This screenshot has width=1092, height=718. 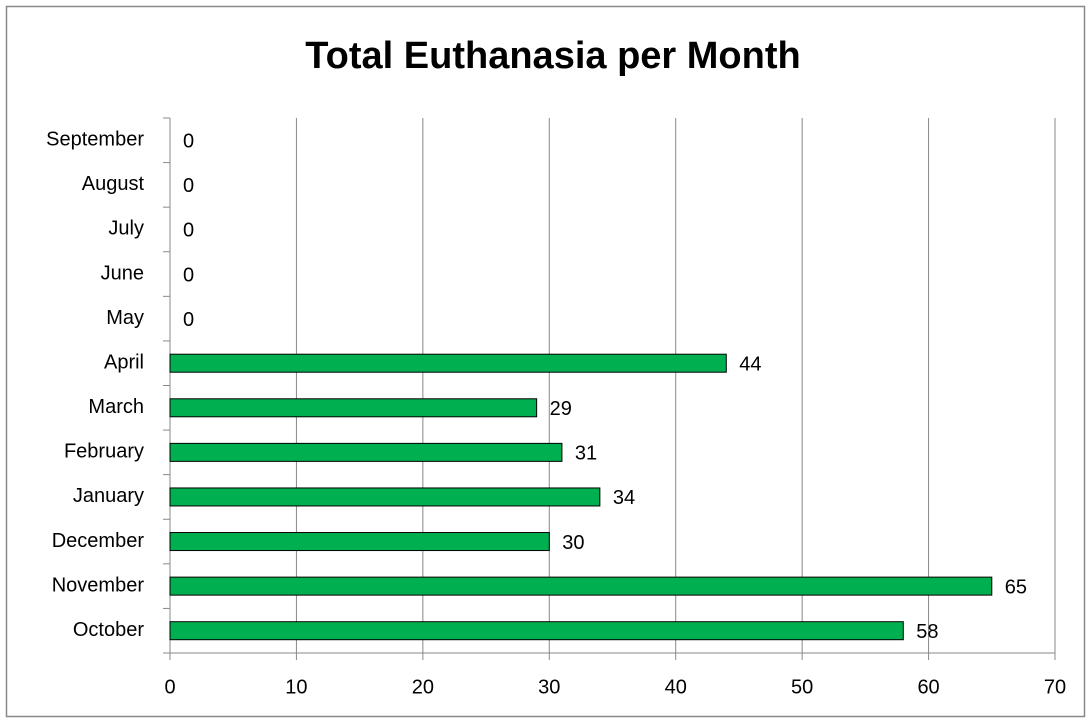 What do you see at coordinates (95, 140) in the screenshot?
I see `y-tick-label: September` at bounding box center [95, 140].